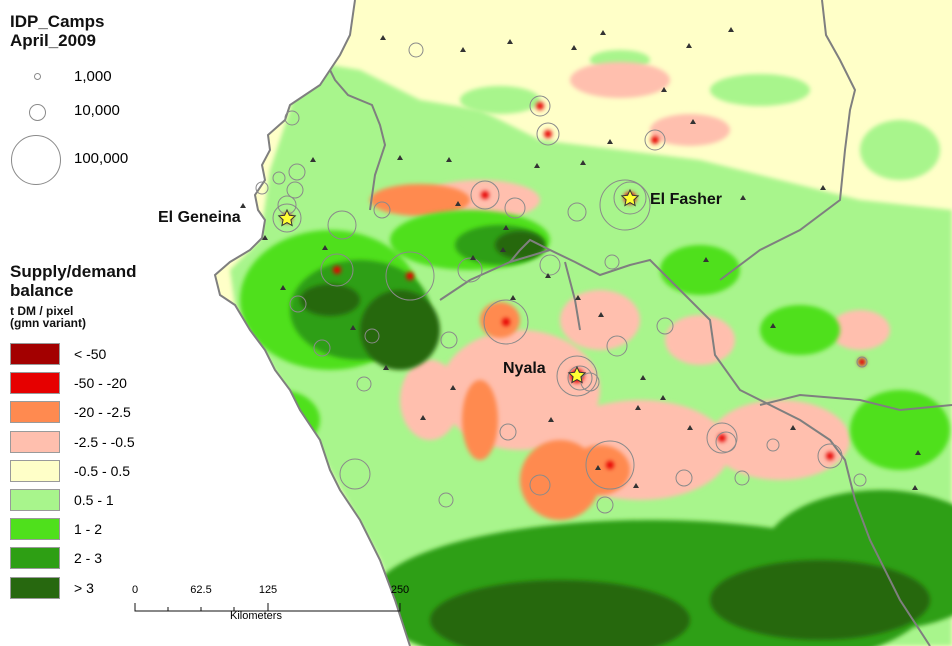 This screenshot has width=952, height=646. What do you see at coordinates (37, 112) in the screenshot?
I see `medium-circle-icon` at bounding box center [37, 112].